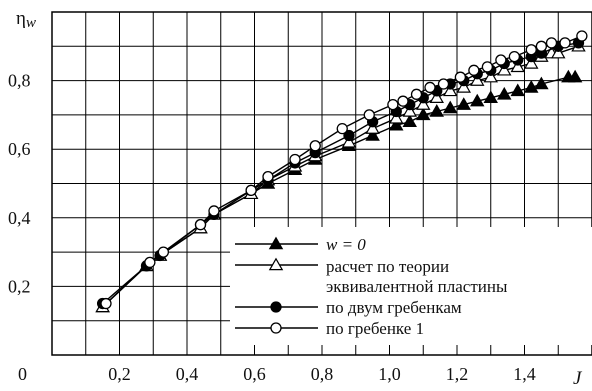 This screenshot has width=592, height=391. Describe the element at coordinates (276, 307) in the screenshot. I see `legend-marker-two-combs` at that location.